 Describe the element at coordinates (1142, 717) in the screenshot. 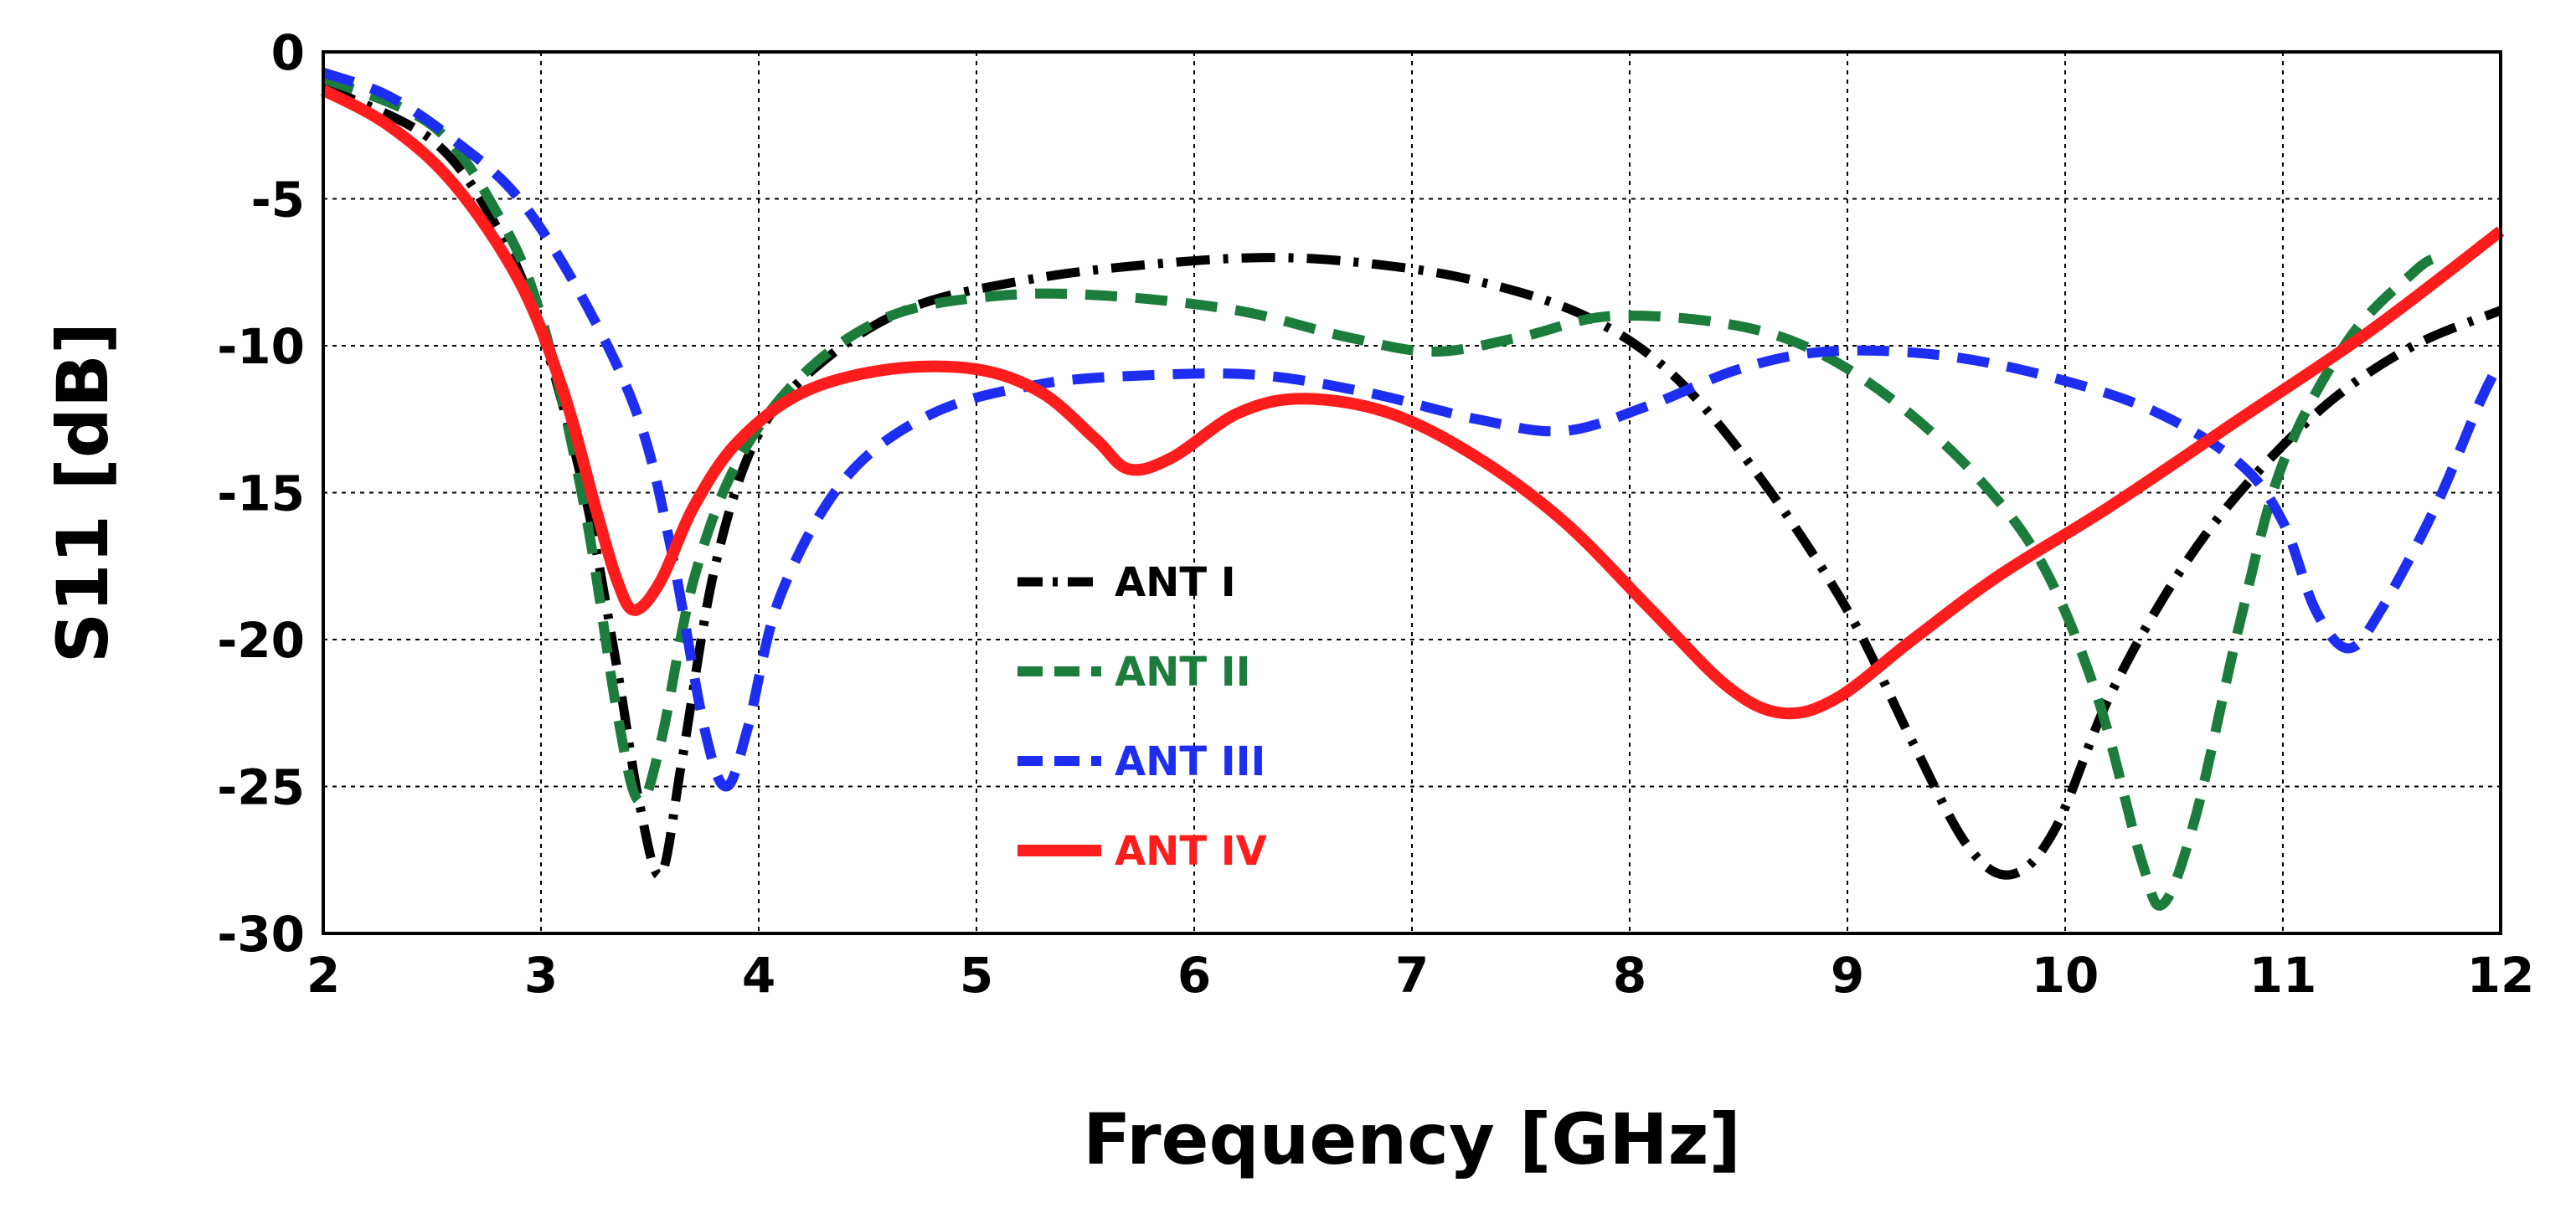

I see `legend: ANT I ANT II ANT III ANT IV` at that location.